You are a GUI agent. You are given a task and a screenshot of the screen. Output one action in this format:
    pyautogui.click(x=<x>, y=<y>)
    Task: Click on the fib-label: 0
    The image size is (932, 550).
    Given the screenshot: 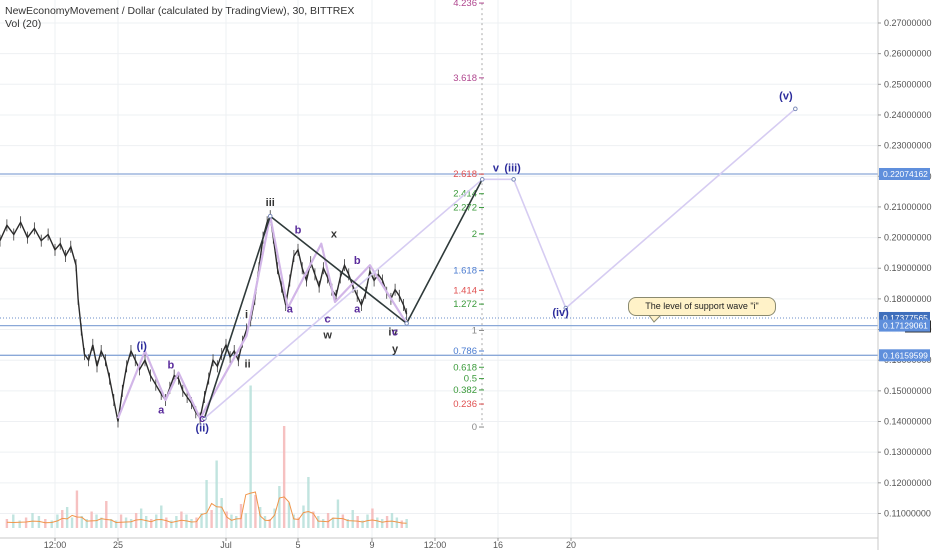 What is the action you would take?
    pyautogui.click(x=474, y=427)
    